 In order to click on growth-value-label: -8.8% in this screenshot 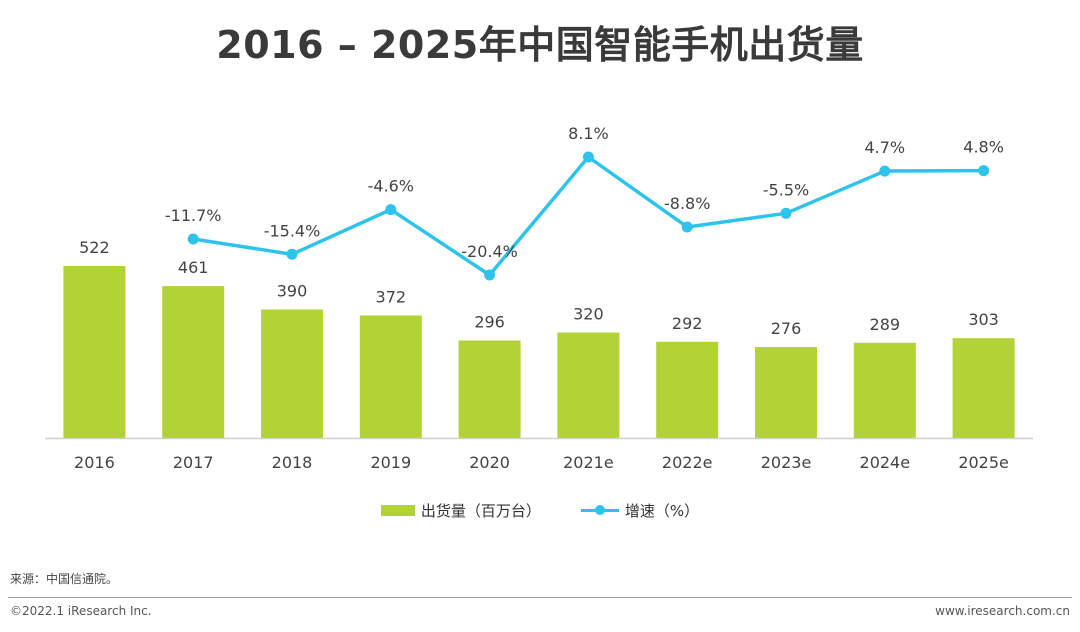, I will do `click(687, 203)`.